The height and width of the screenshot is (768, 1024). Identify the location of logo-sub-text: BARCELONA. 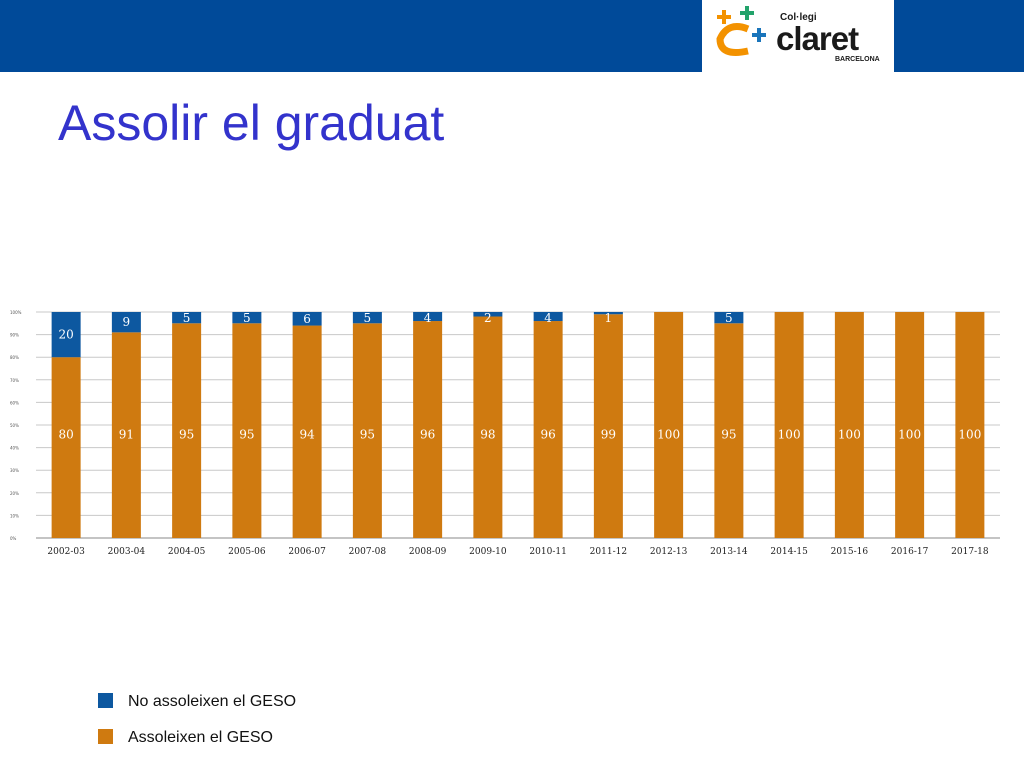
(857, 59).